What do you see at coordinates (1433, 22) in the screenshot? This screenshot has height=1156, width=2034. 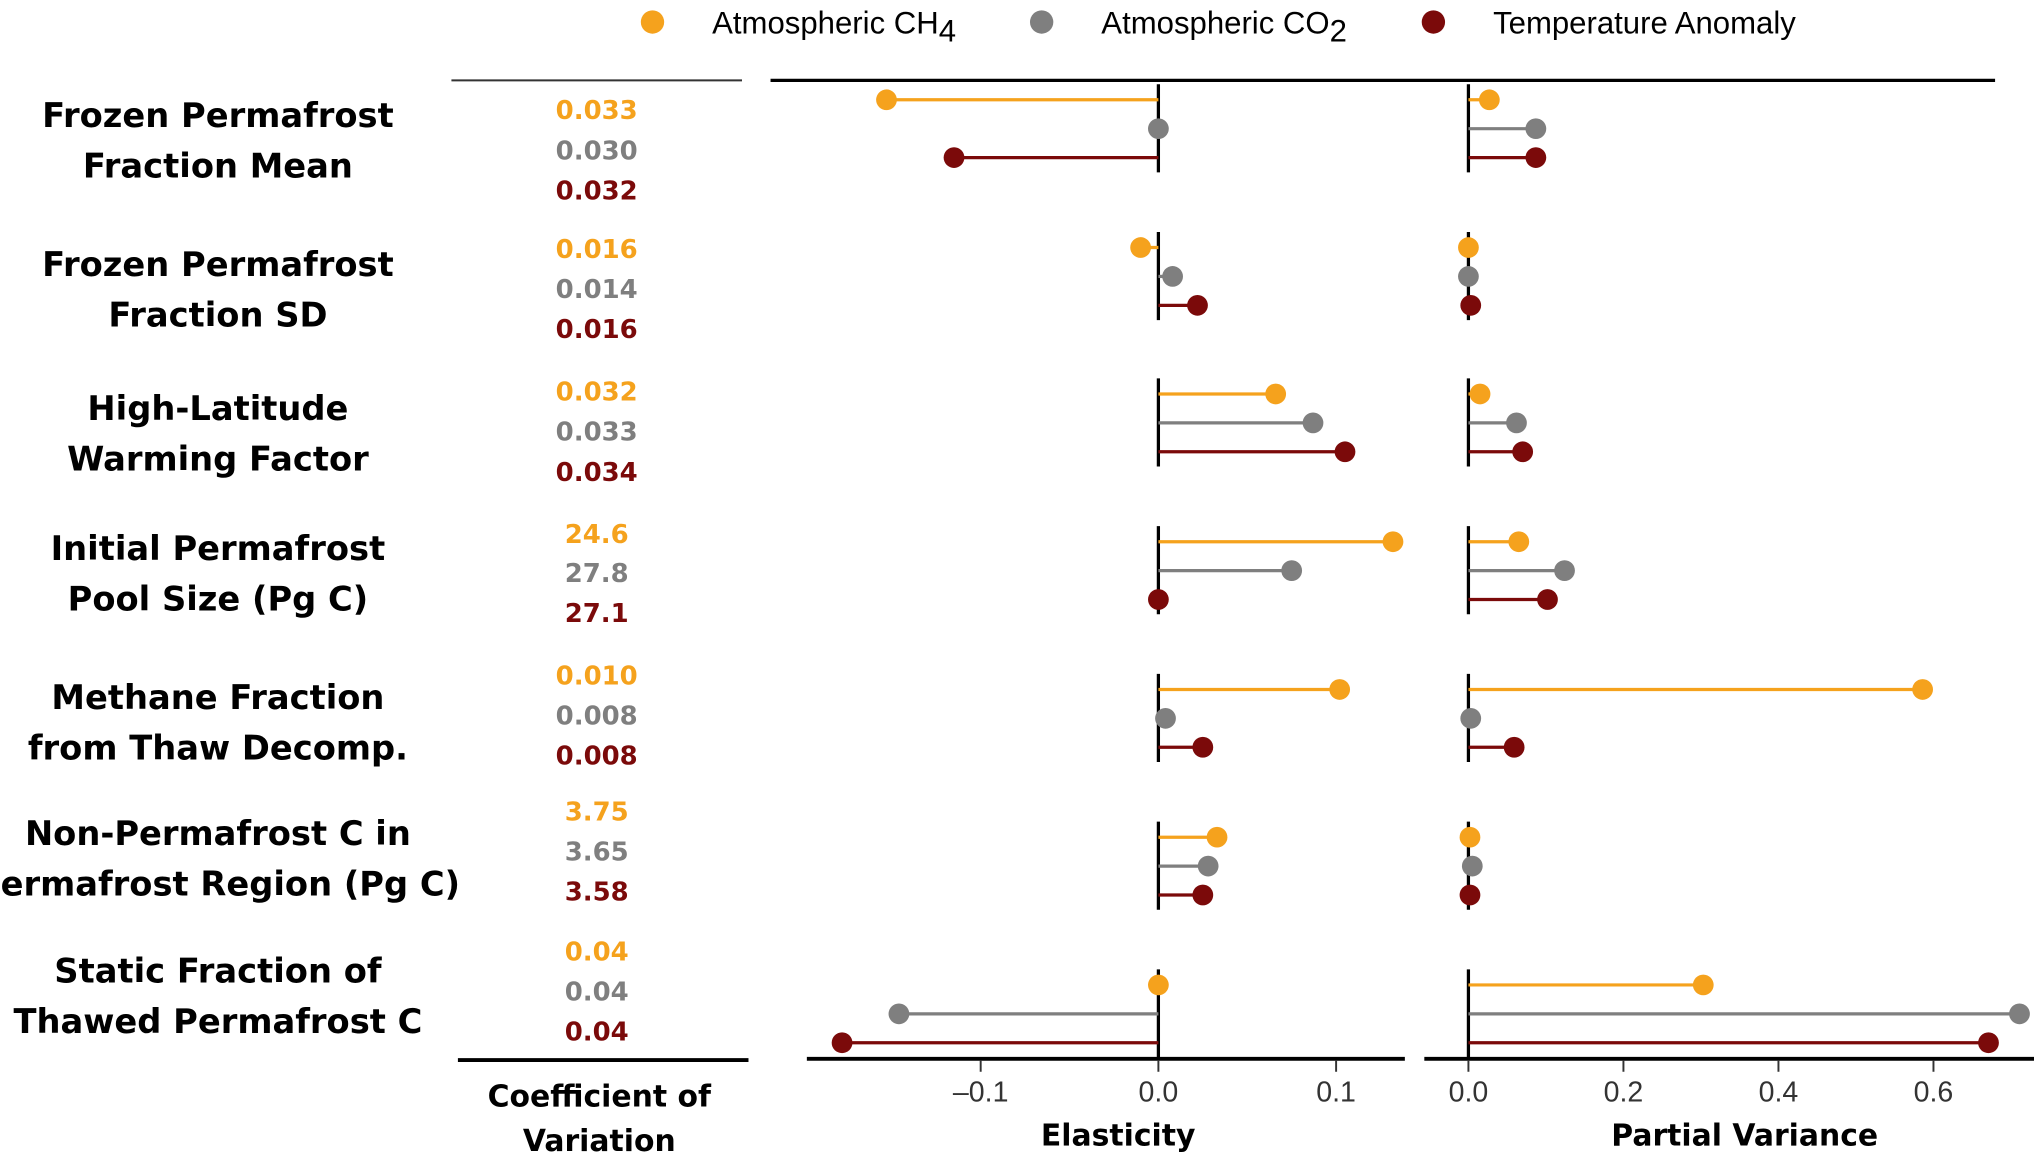 I see `legend-marker-temp` at bounding box center [1433, 22].